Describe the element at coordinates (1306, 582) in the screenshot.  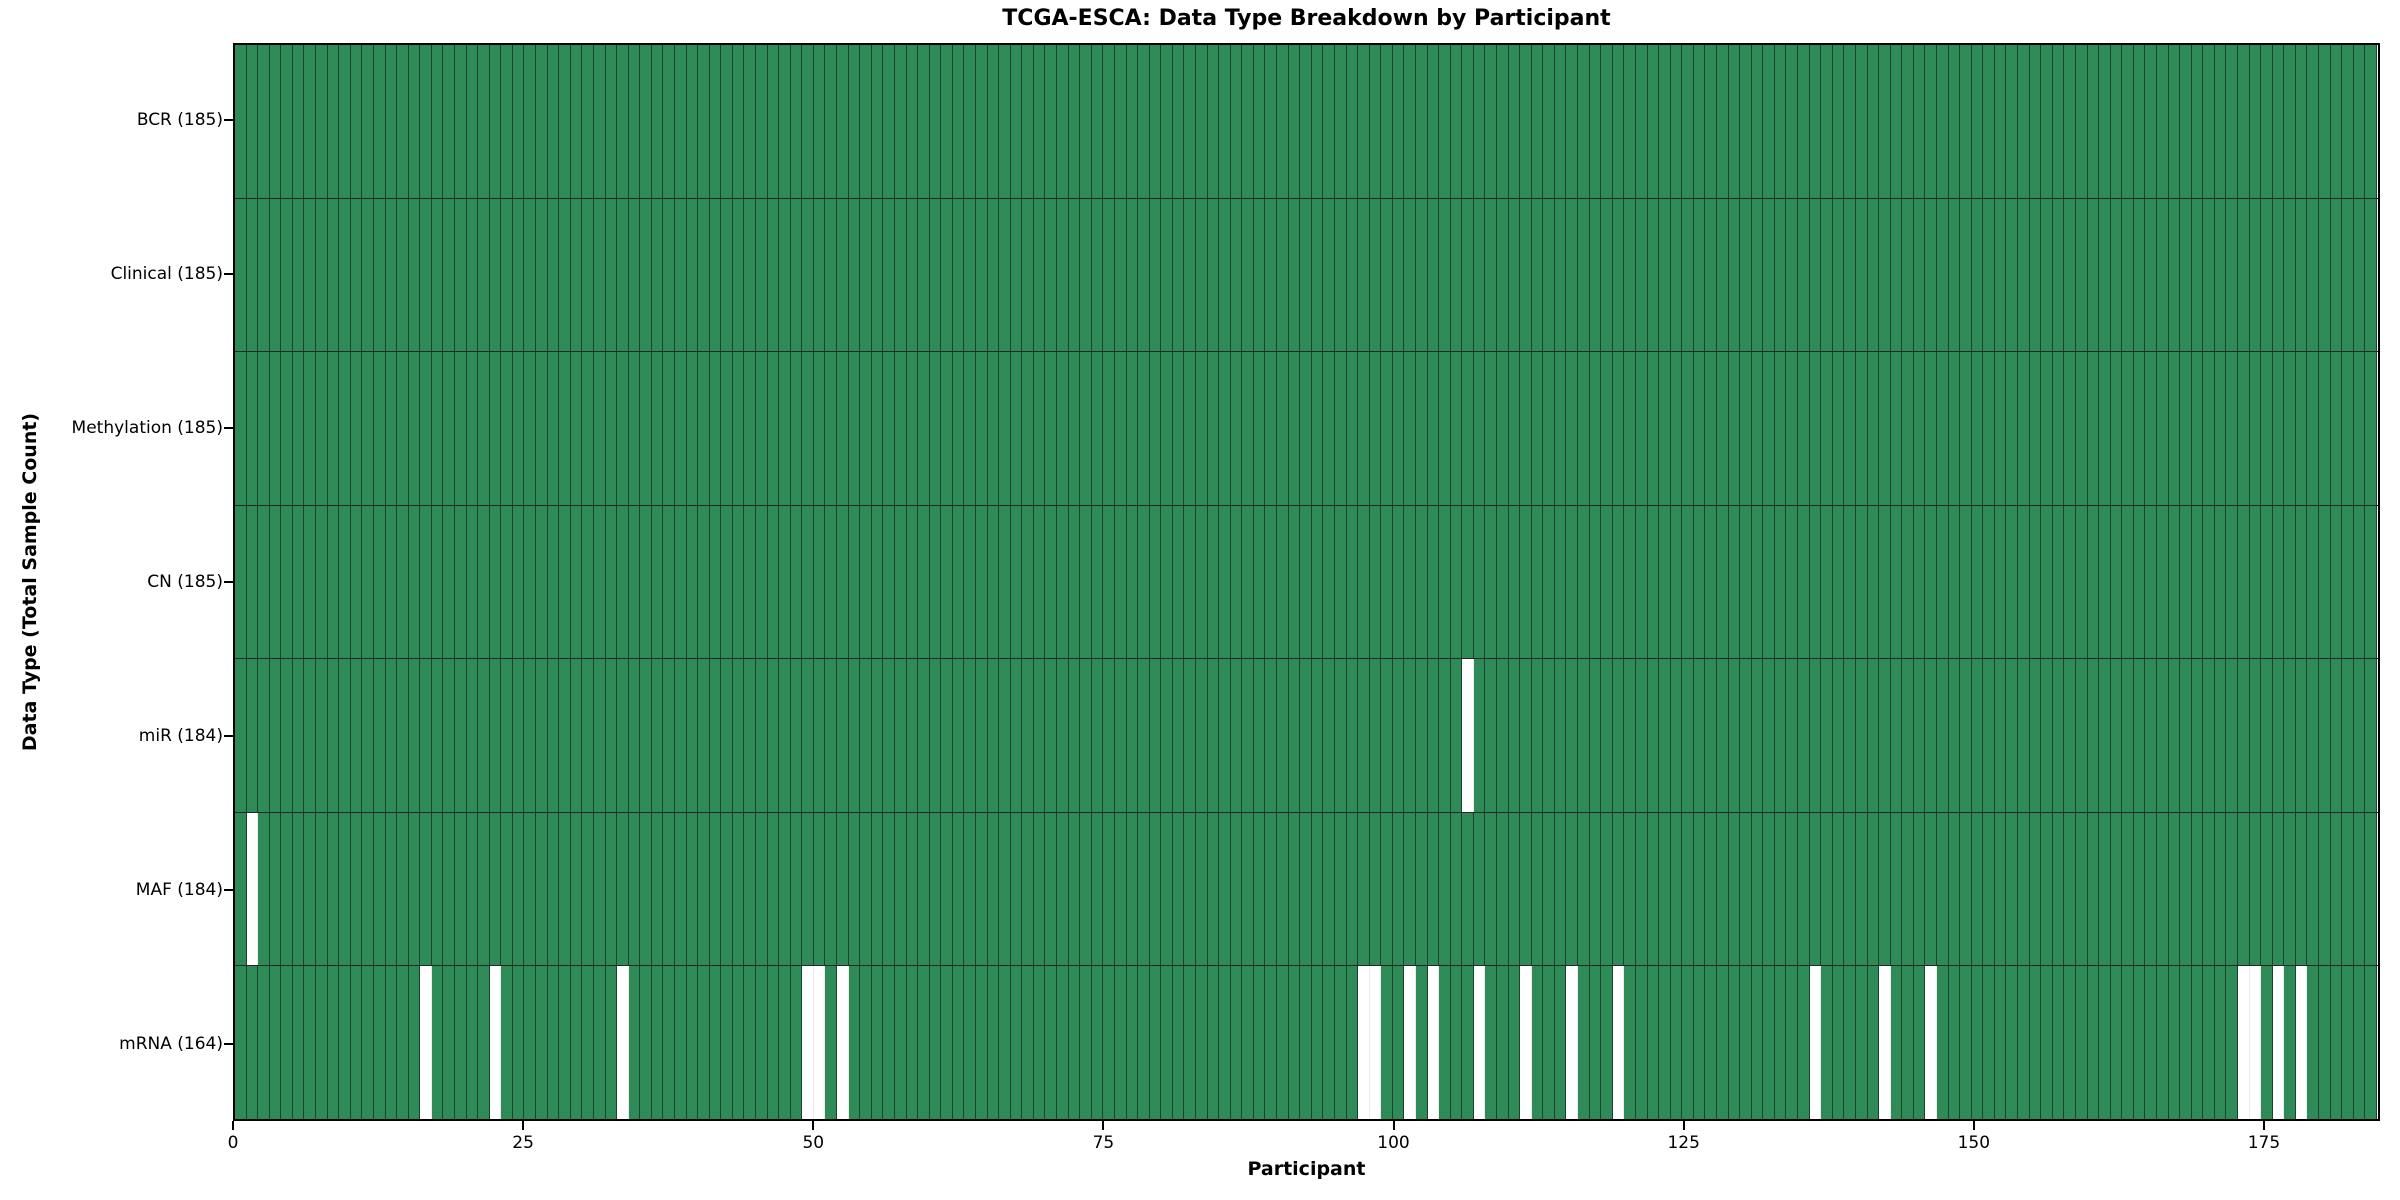
I see `heatmap-row-cn` at that location.